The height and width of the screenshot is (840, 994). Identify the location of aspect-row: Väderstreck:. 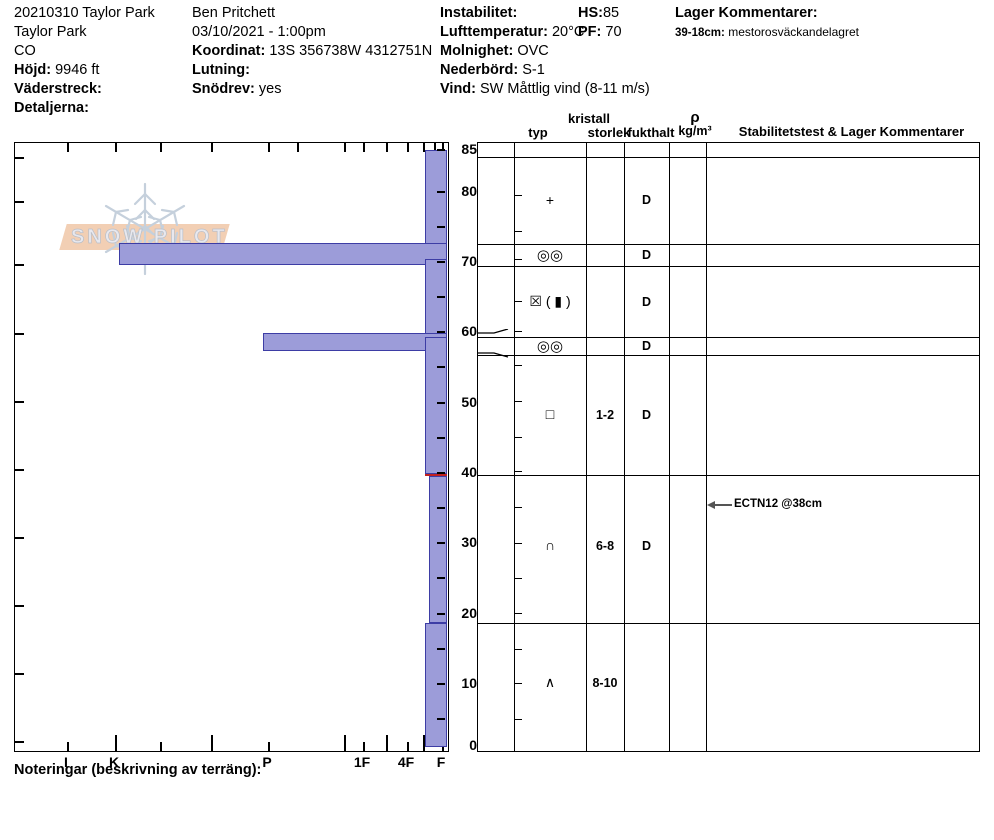
(58, 89).